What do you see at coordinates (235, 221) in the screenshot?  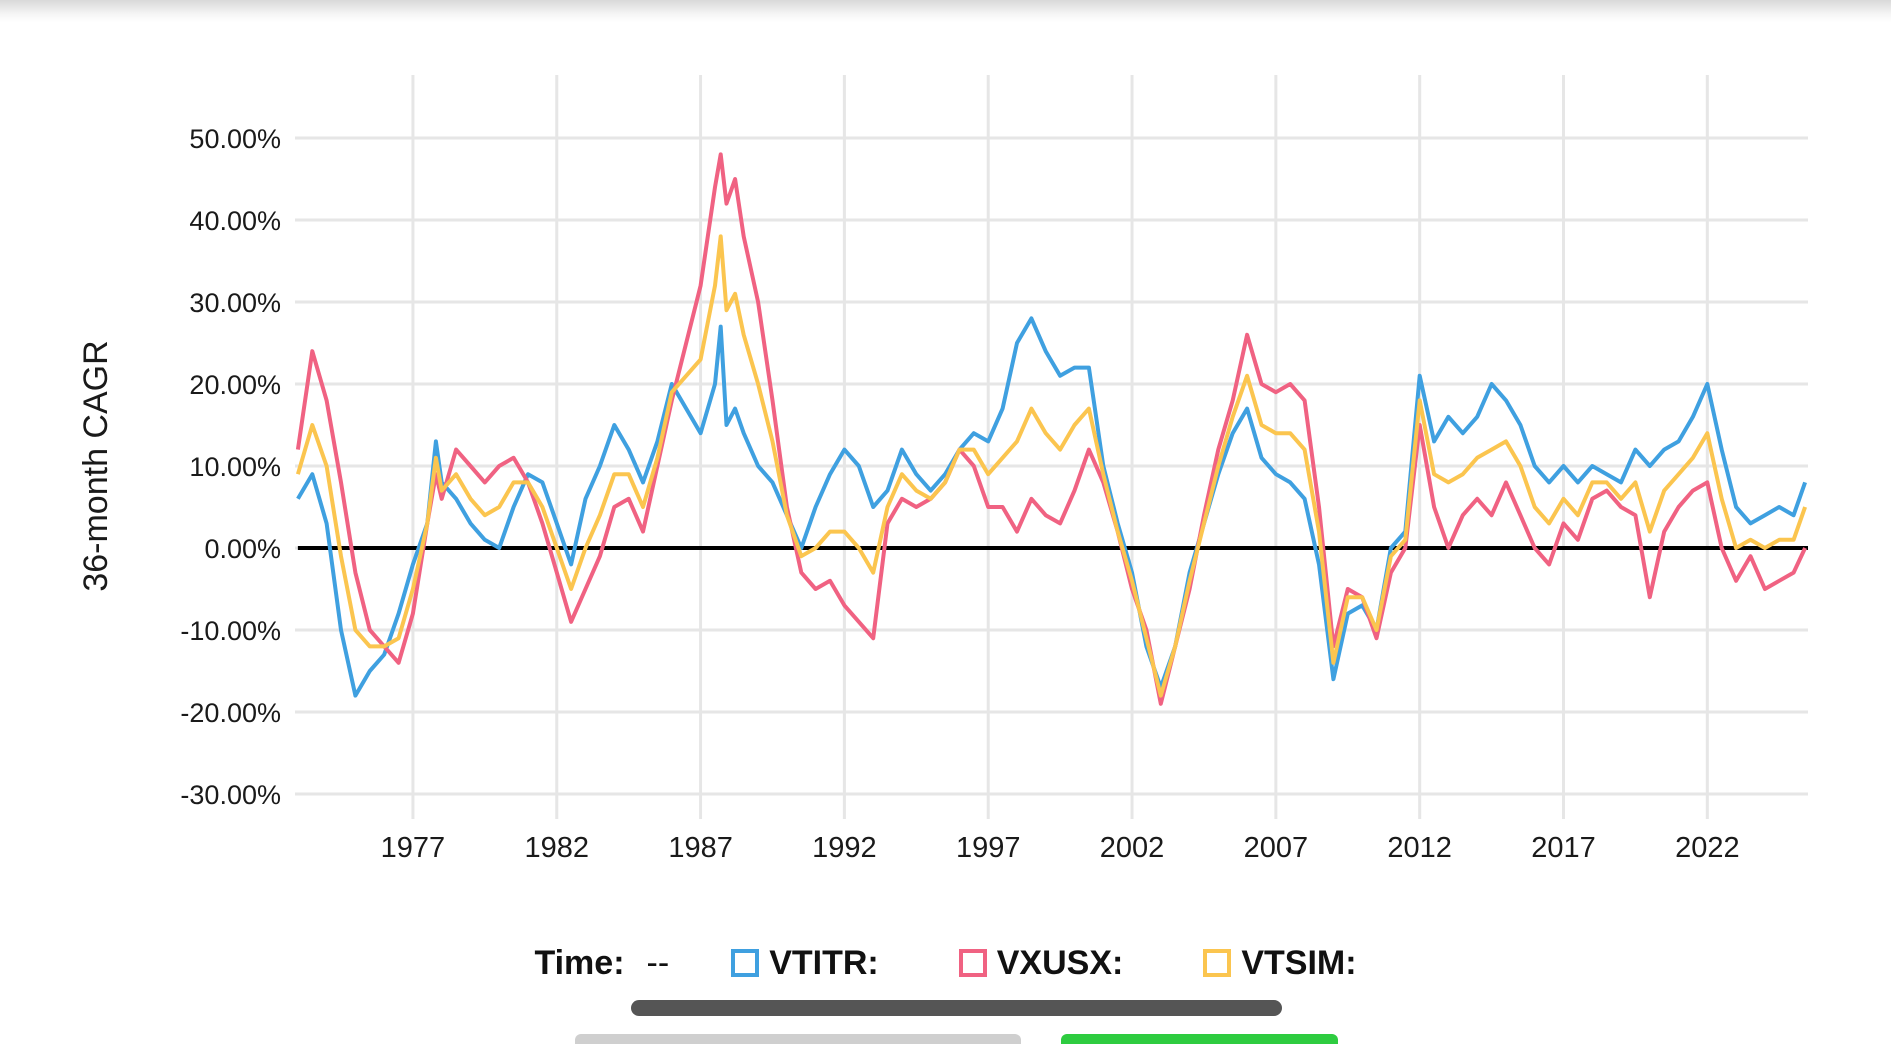 I see `y-tick-label: 40.00%` at bounding box center [235, 221].